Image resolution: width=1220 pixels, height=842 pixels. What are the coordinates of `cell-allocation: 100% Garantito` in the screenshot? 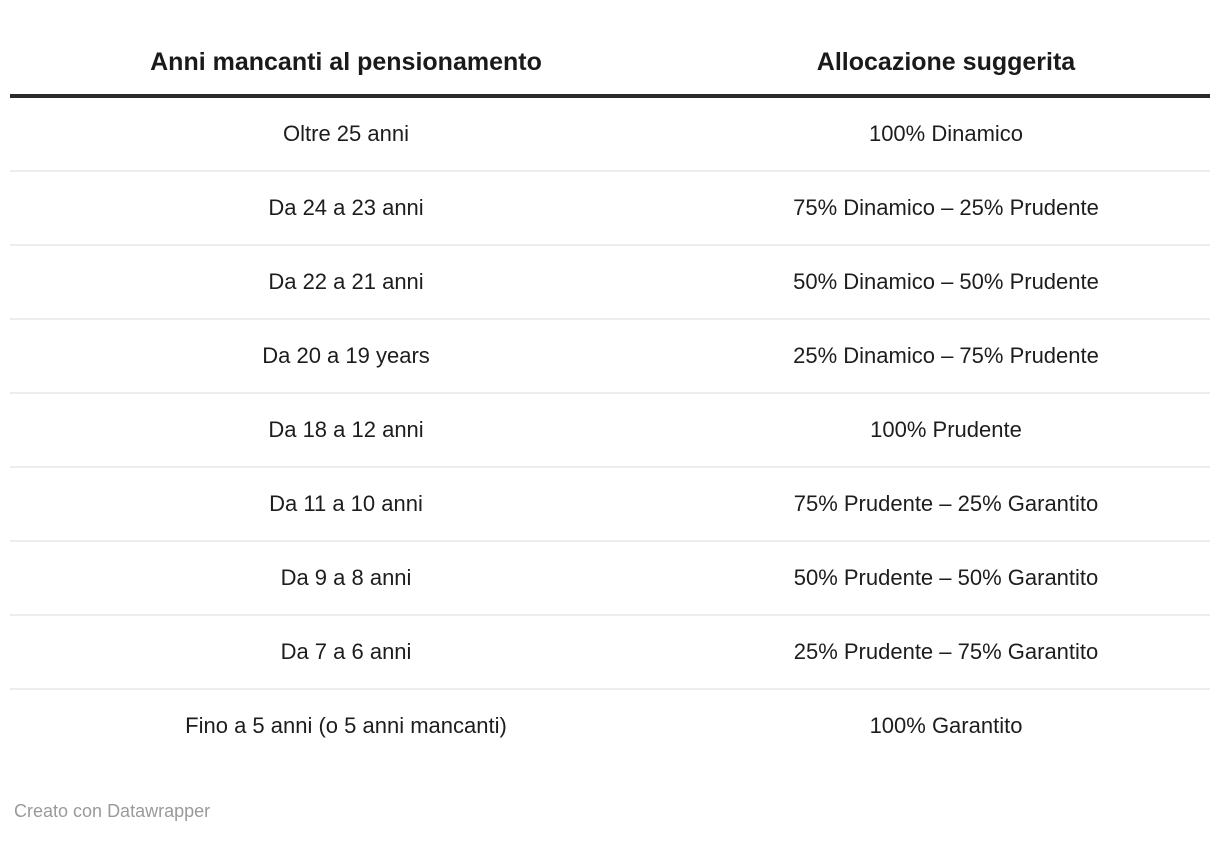 It's located at (946, 725).